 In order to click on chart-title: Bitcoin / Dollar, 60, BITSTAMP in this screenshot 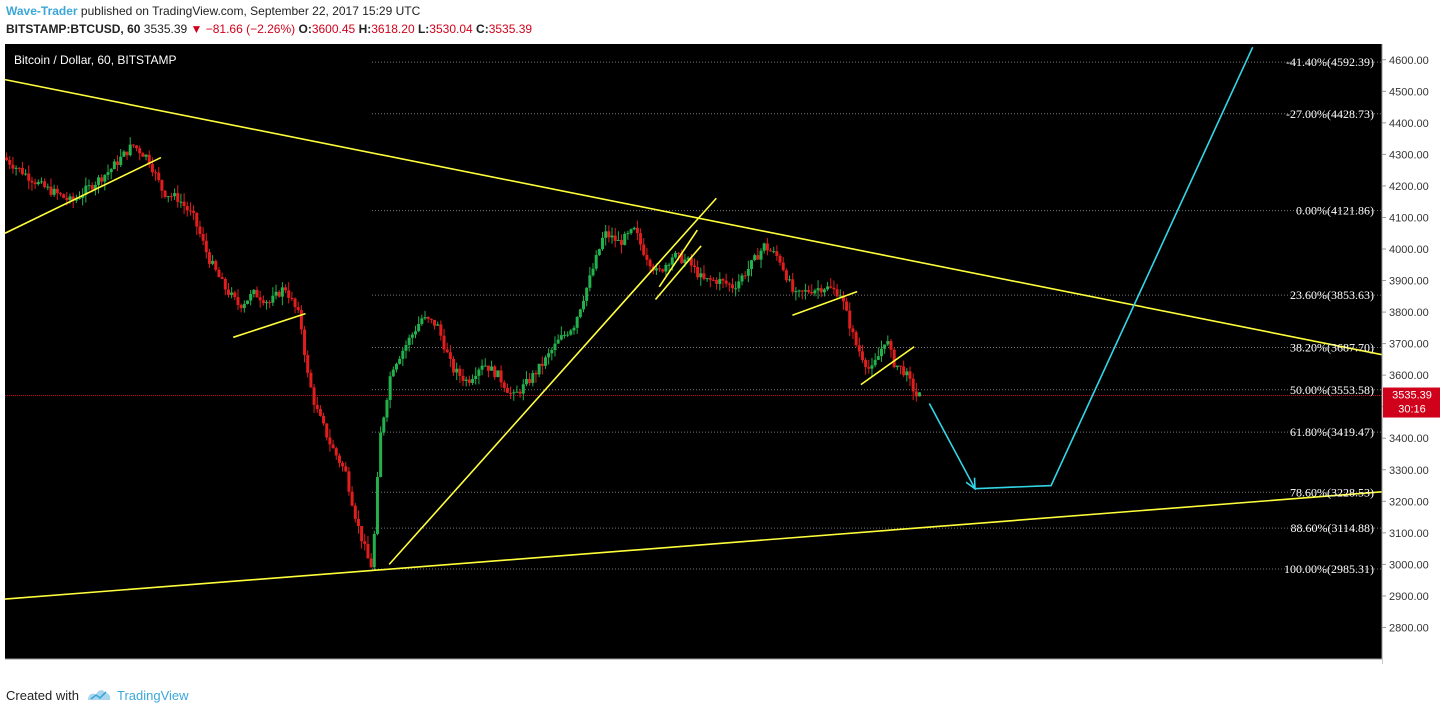, I will do `click(95, 60)`.